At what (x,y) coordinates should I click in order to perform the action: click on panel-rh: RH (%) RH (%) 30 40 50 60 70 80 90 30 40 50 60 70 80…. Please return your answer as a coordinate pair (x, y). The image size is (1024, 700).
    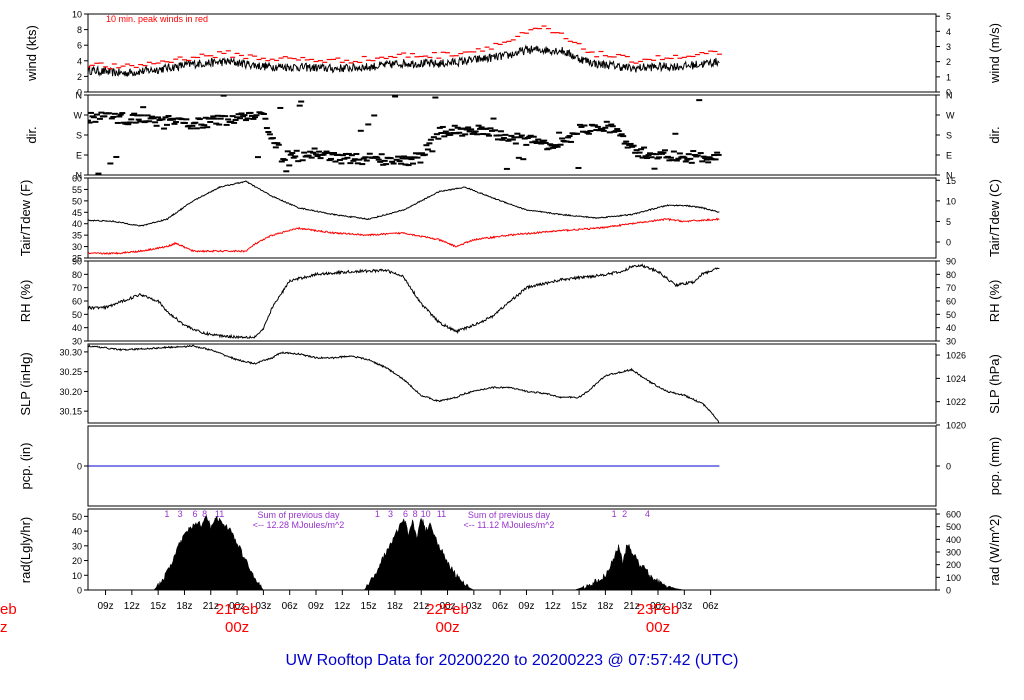
    Looking at the image, I should click on (510, 302).